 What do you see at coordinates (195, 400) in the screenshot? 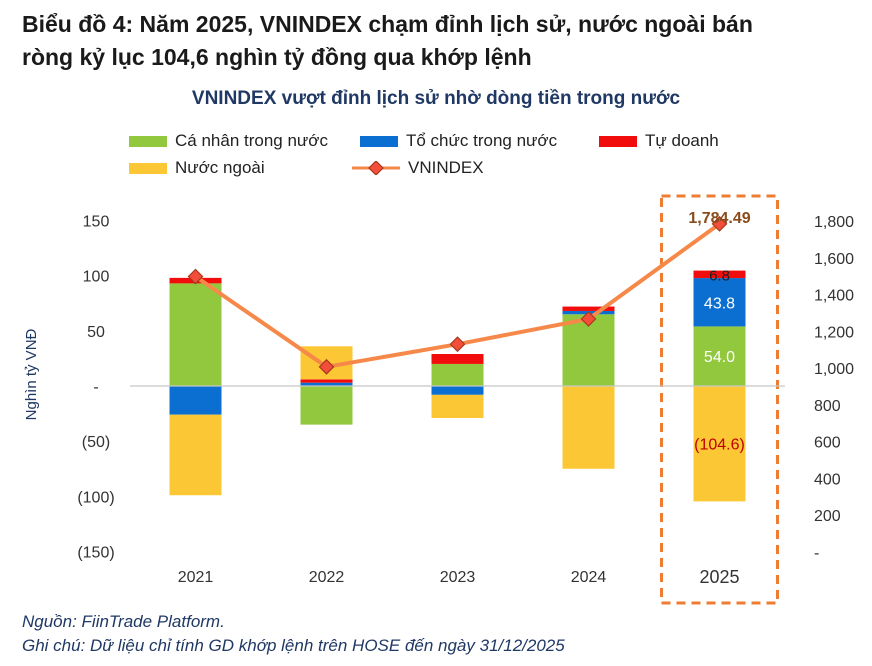
I see `bar-to-chuc-2021` at bounding box center [195, 400].